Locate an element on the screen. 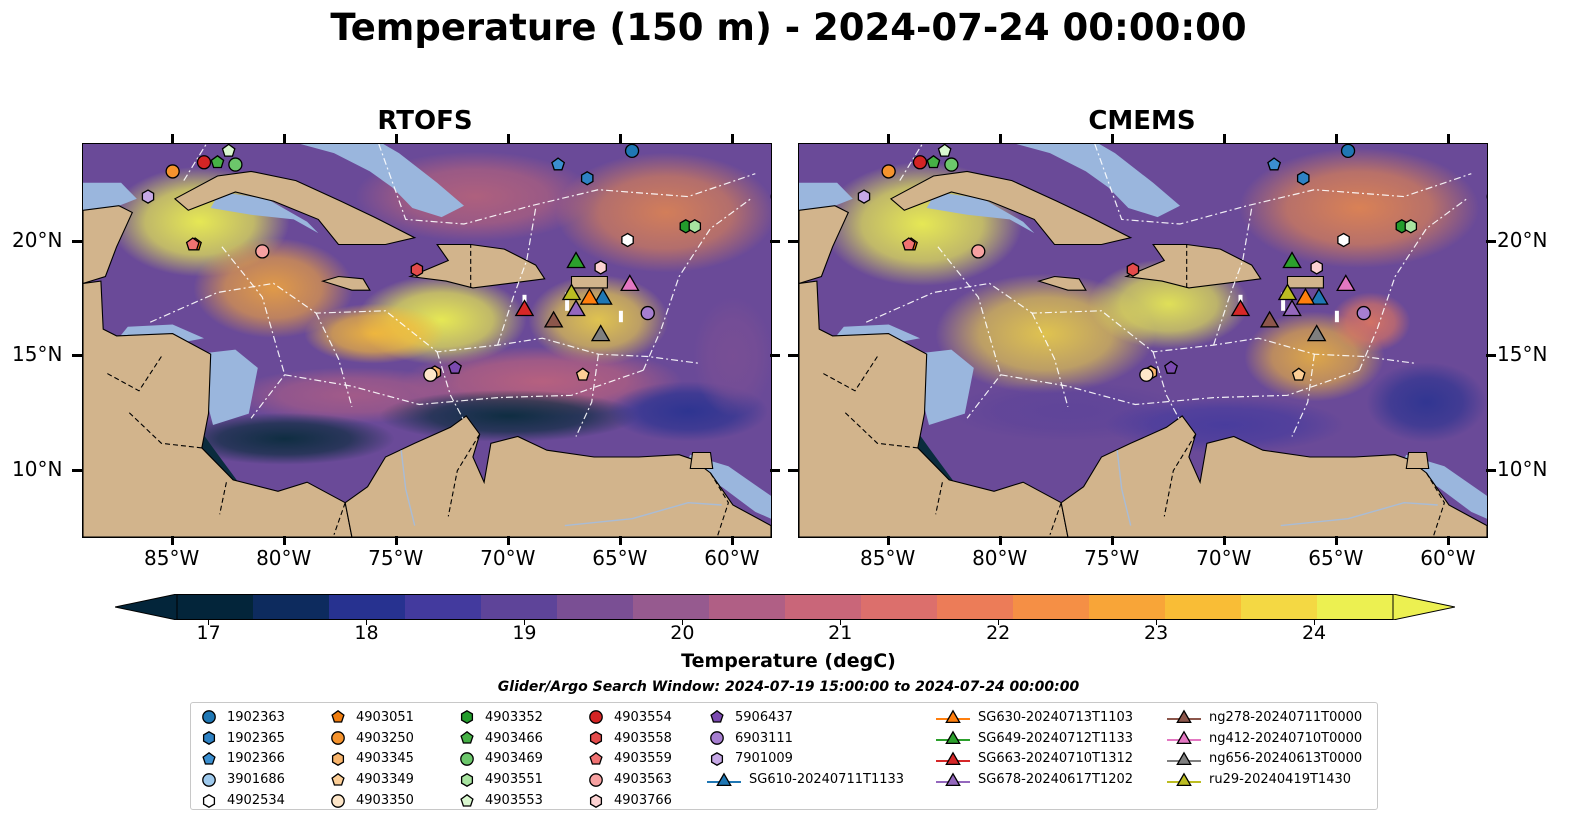  legend-label: 4903345 is located at coordinates (385, 759).